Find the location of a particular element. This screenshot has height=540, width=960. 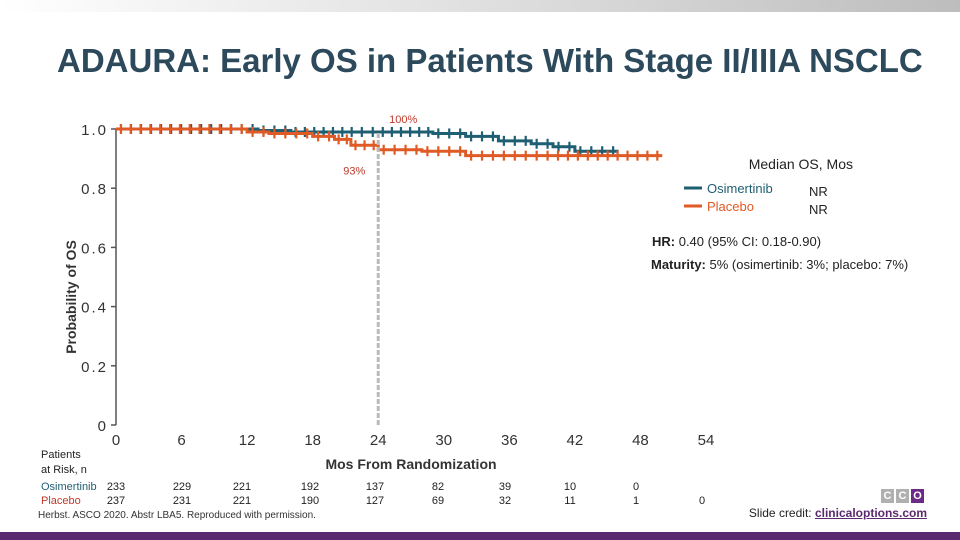

at-risk-header: Patients is located at coordinates (61, 455).